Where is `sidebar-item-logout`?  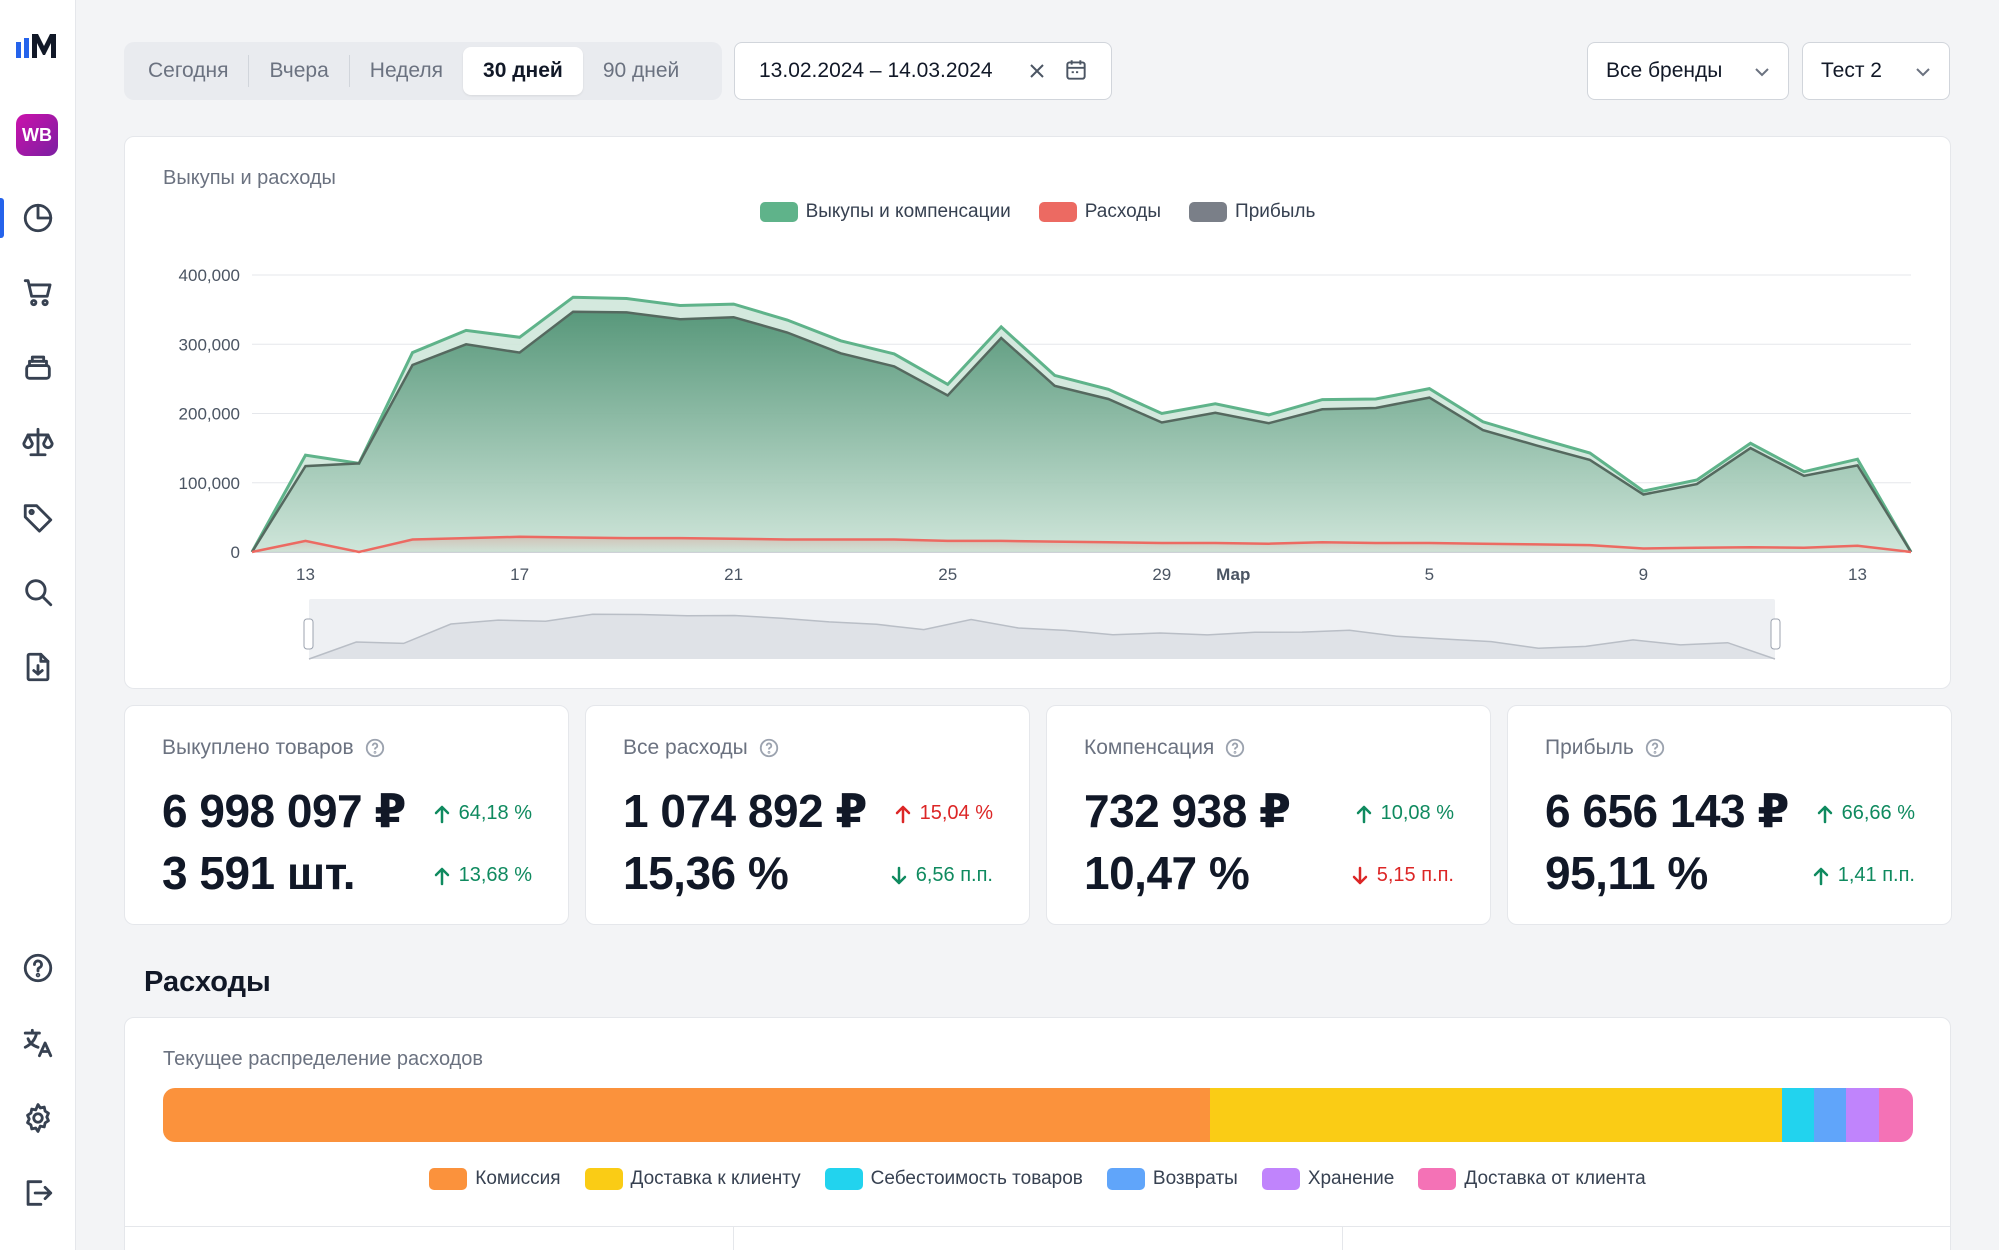 sidebar-item-logout is located at coordinates (38, 1193).